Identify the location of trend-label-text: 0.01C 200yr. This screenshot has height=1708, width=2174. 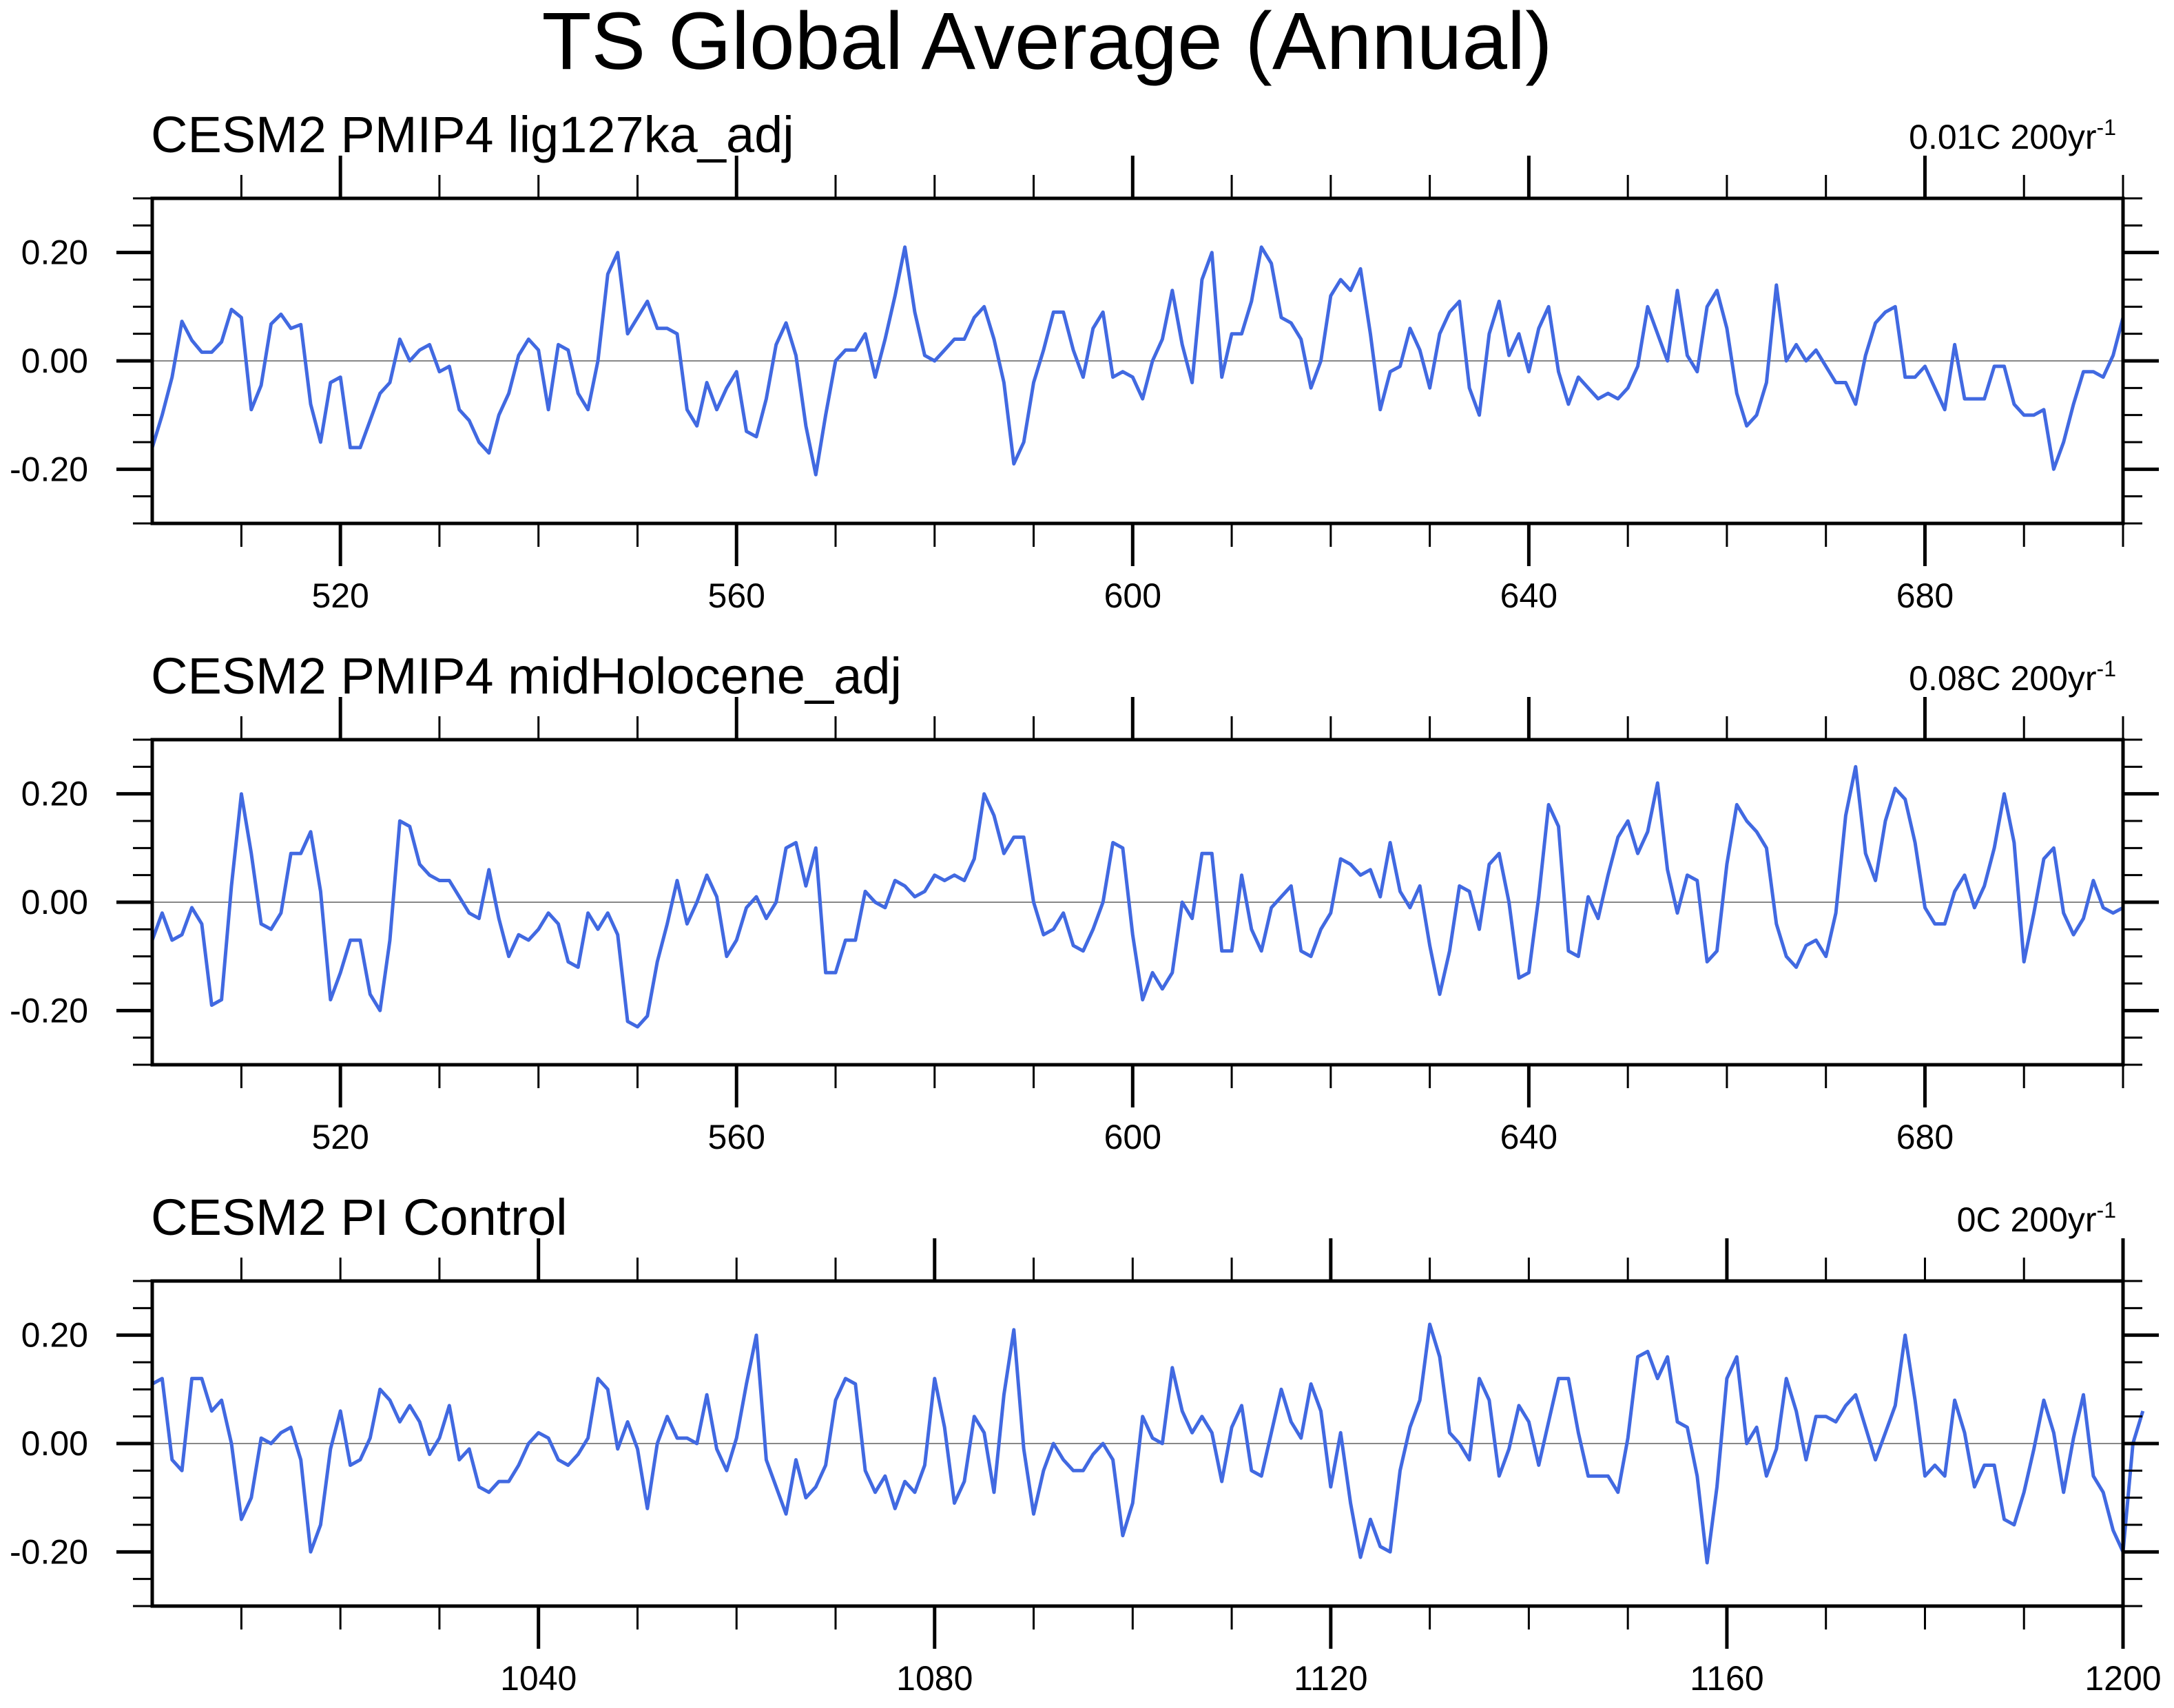
(2003, 137).